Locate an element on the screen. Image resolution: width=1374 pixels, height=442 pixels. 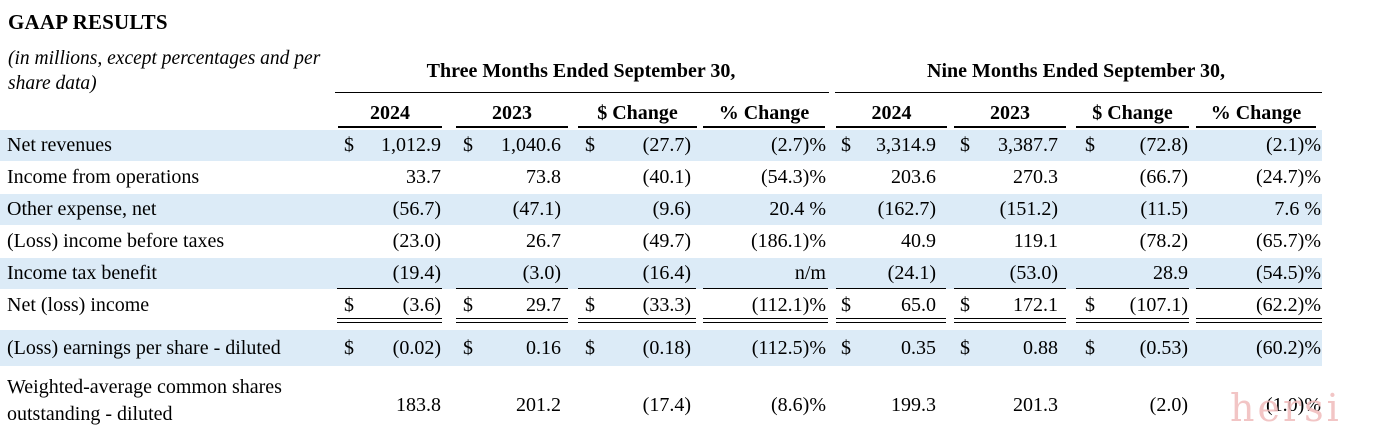
table-cell: (1.0)% is located at coordinates (1293, 405).